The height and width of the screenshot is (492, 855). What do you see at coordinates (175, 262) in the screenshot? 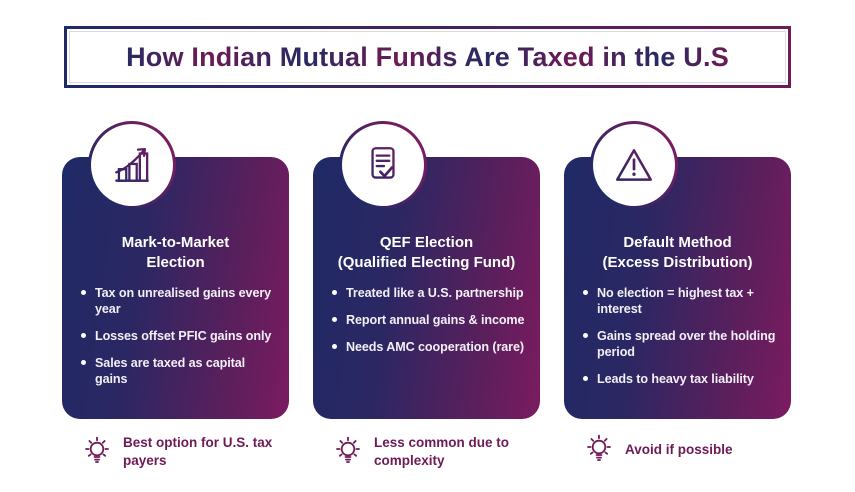
I see `card-title-line2: Election` at bounding box center [175, 262].